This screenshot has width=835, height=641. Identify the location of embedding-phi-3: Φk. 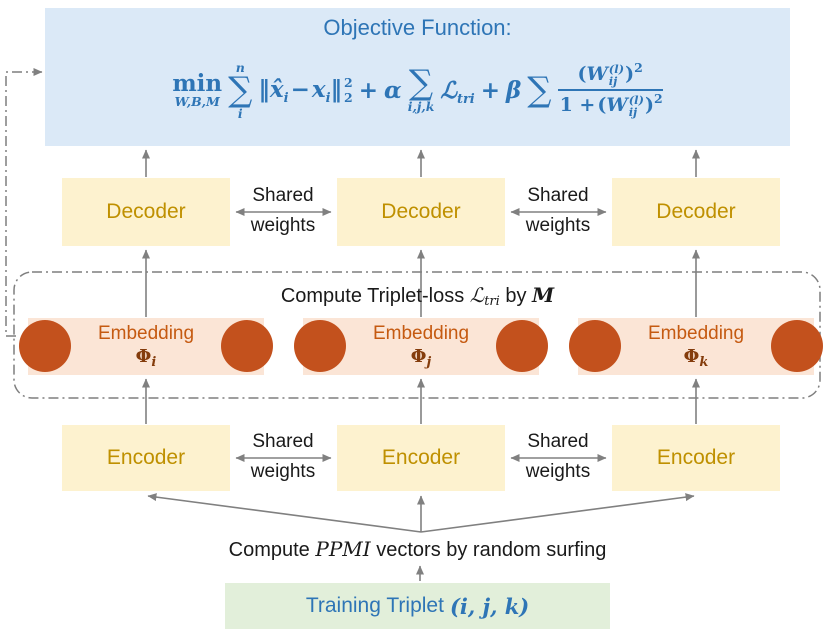
(696, 358).